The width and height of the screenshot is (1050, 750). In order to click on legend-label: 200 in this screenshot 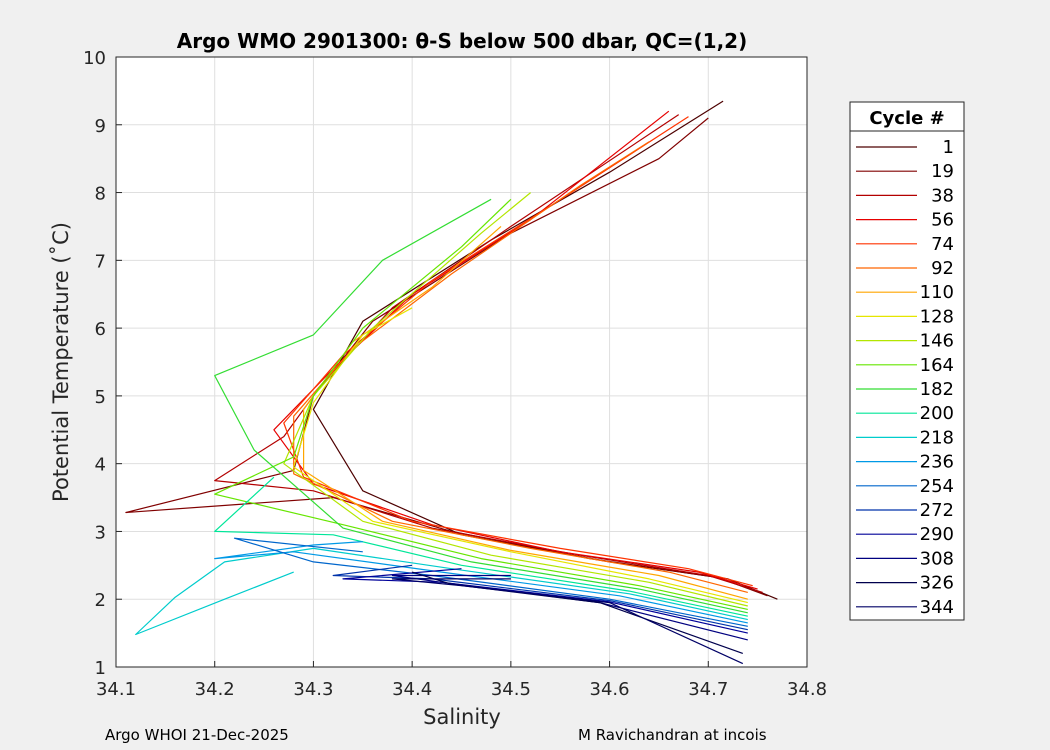, I will do `click(937, 413)`.